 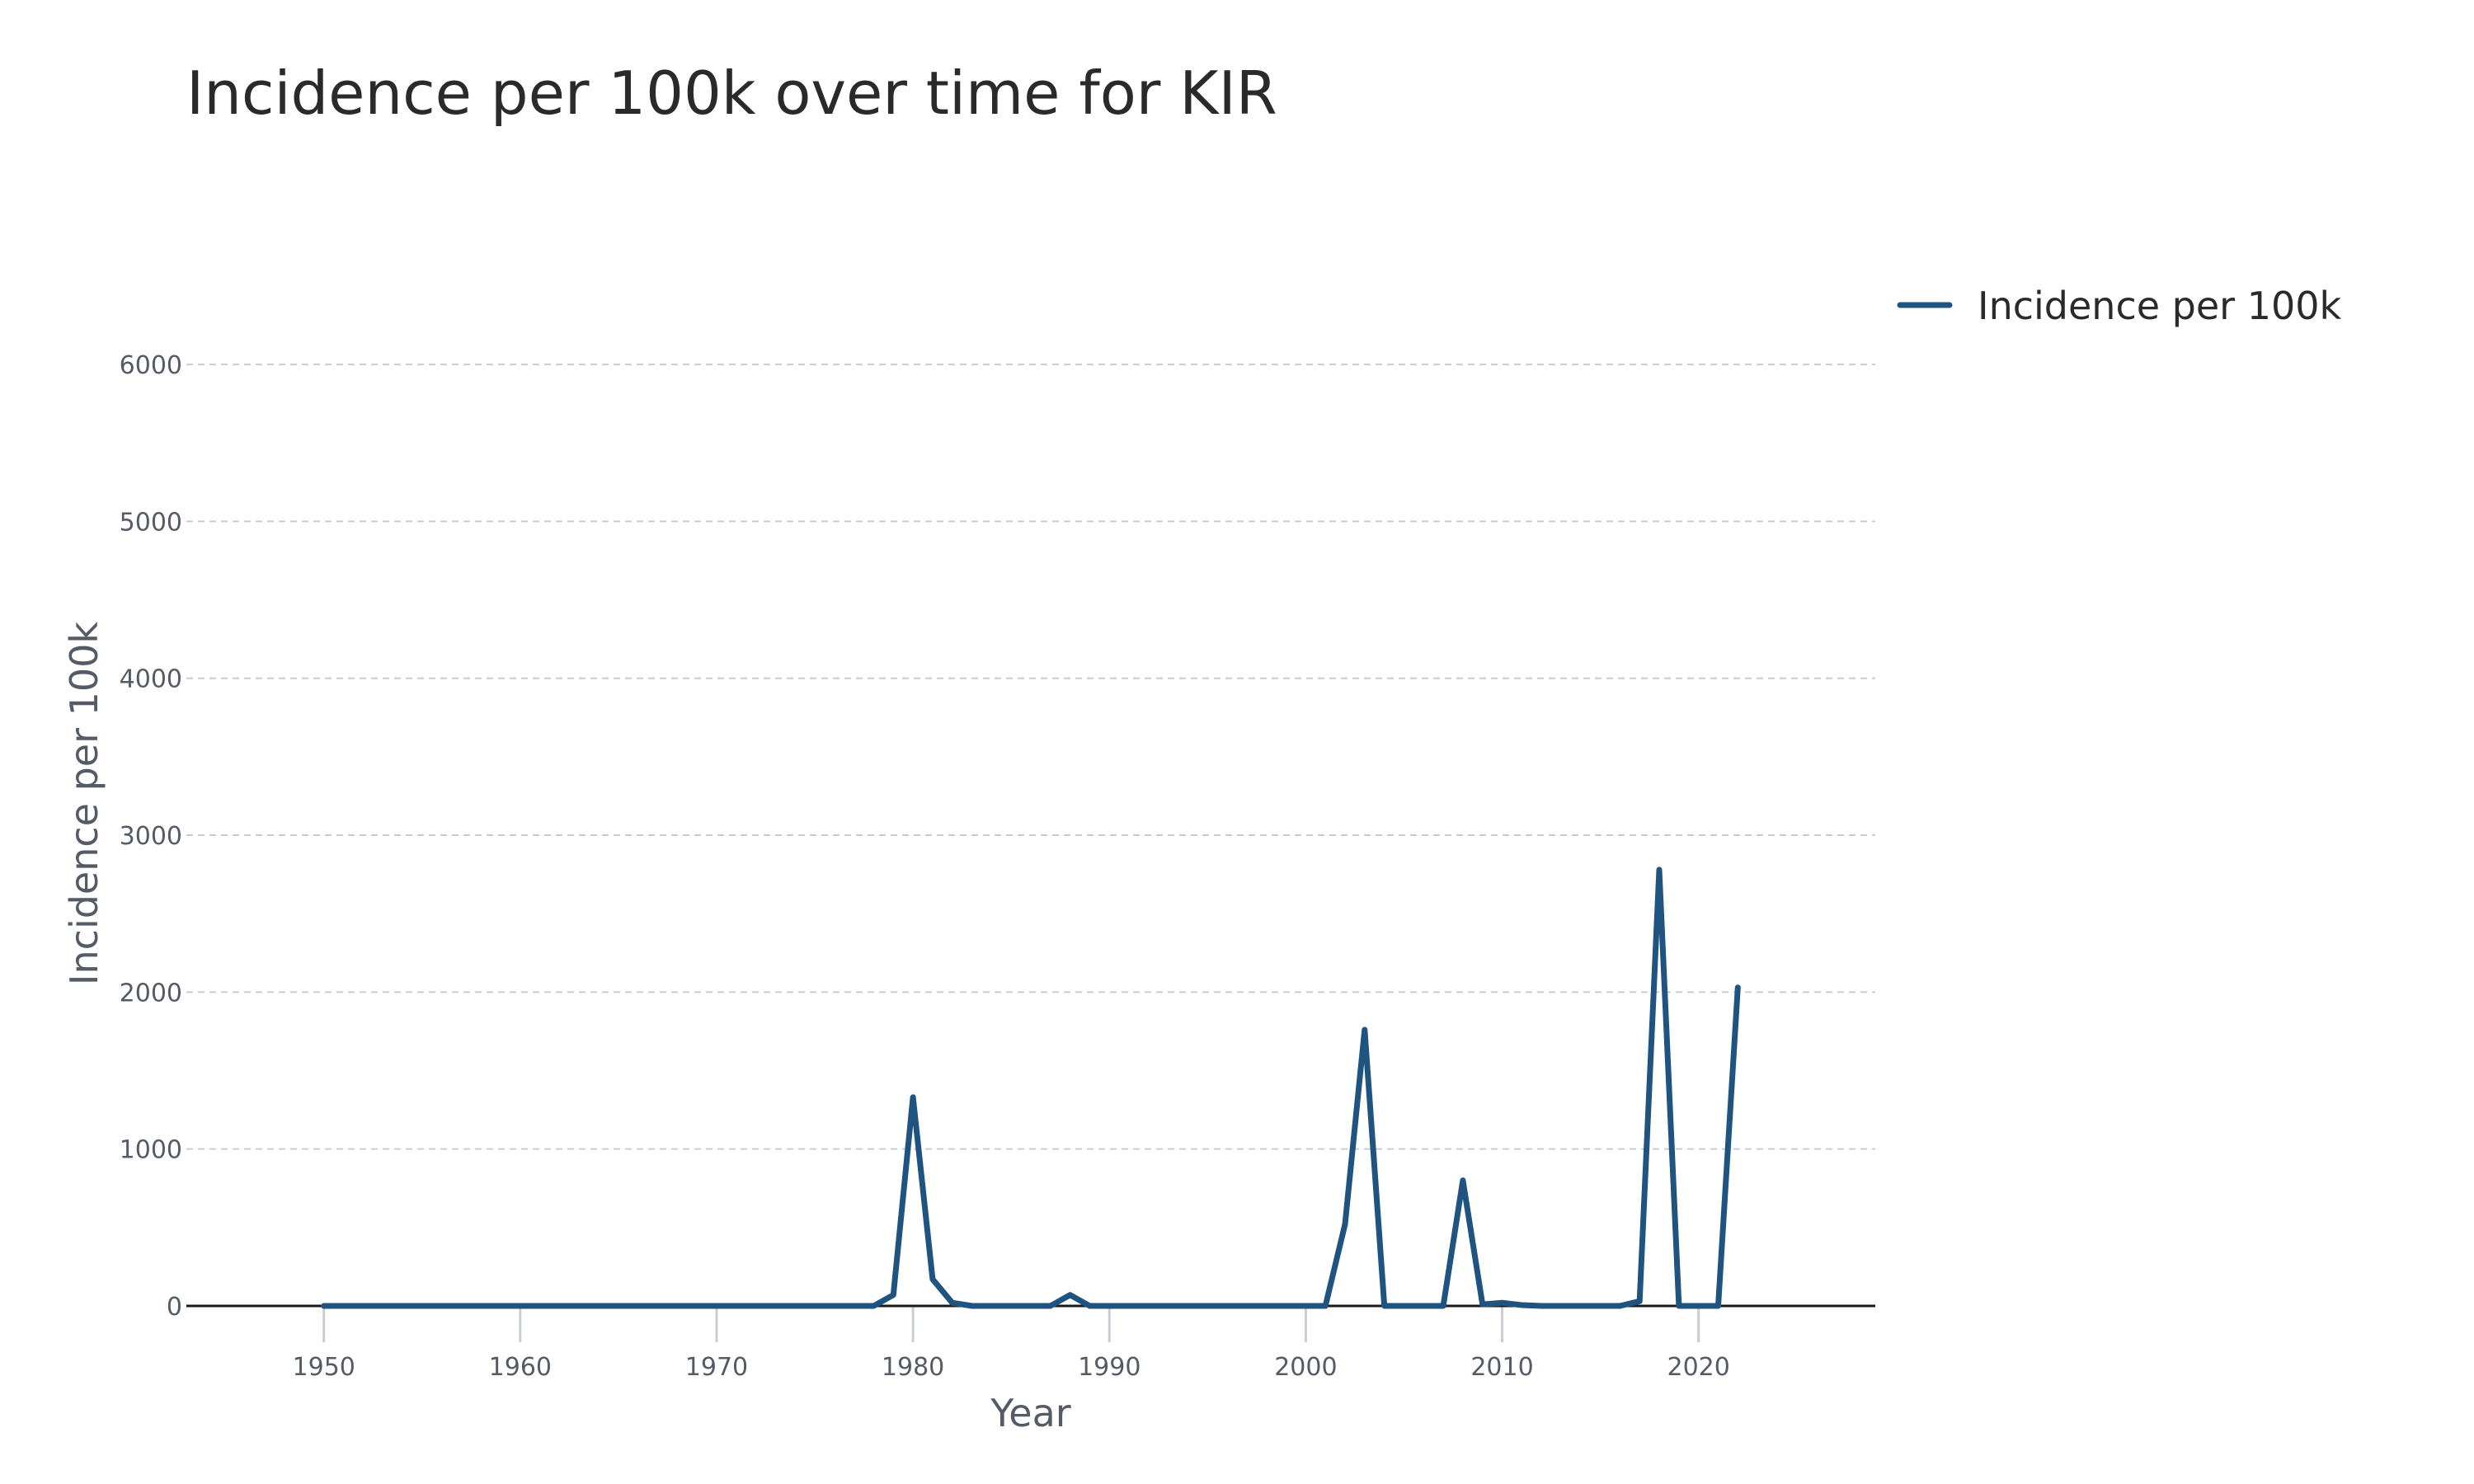 I want to click on x-axis-tick-labels: 1950 1960 1970 1980 1990 2000 2010 2020, so click(x=1011, y=1367).